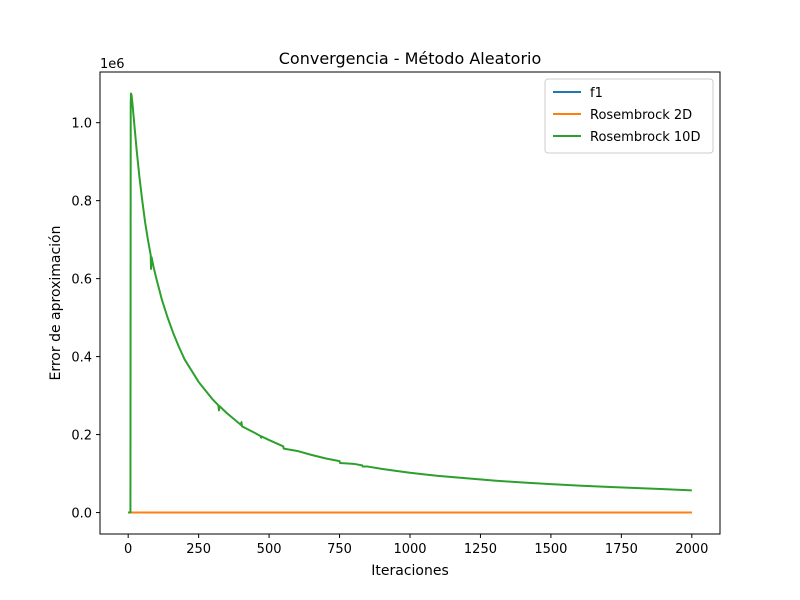 The width and height of the screenshot is (800, 600). What do you see at coordinates (81, 124) in the screenshot?
I see `y-tick-label: 1.0` at bounding box center [81, 124].